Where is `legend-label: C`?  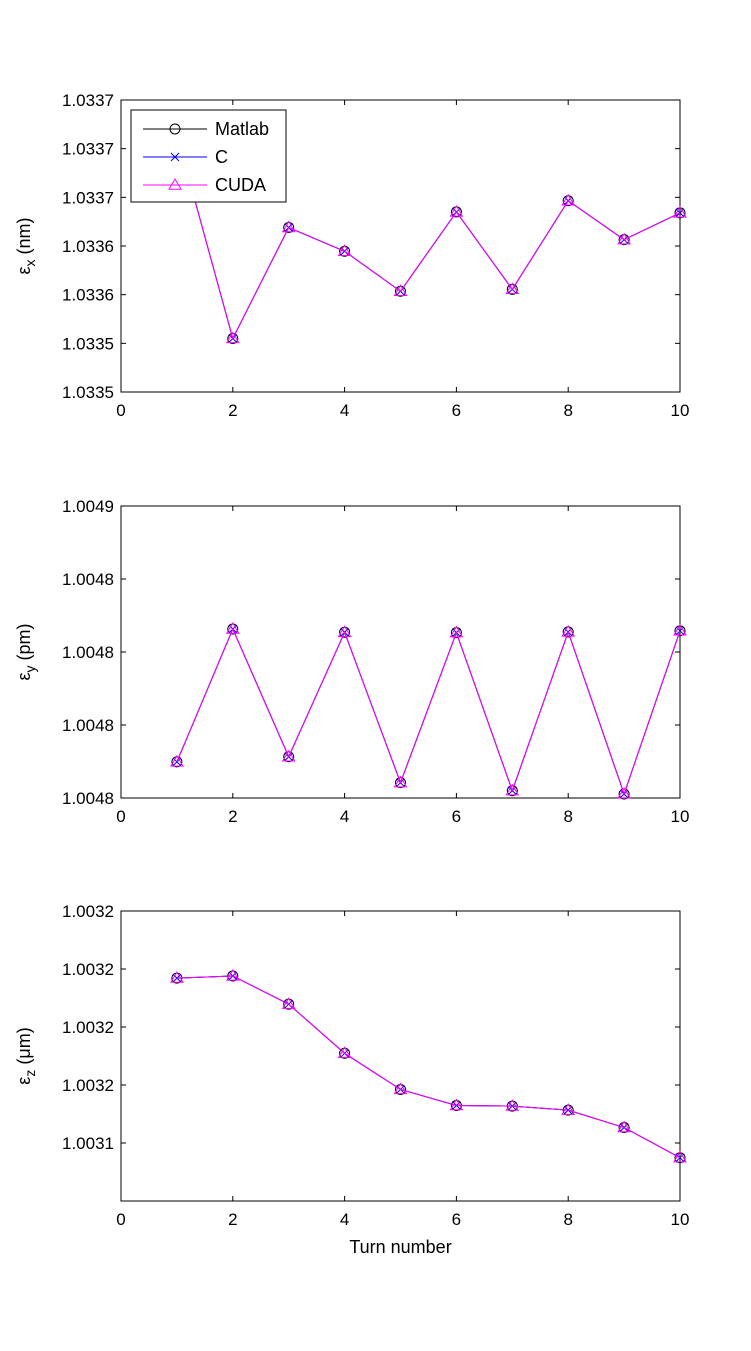
legend-label: C is located at coordinates (221, 157).